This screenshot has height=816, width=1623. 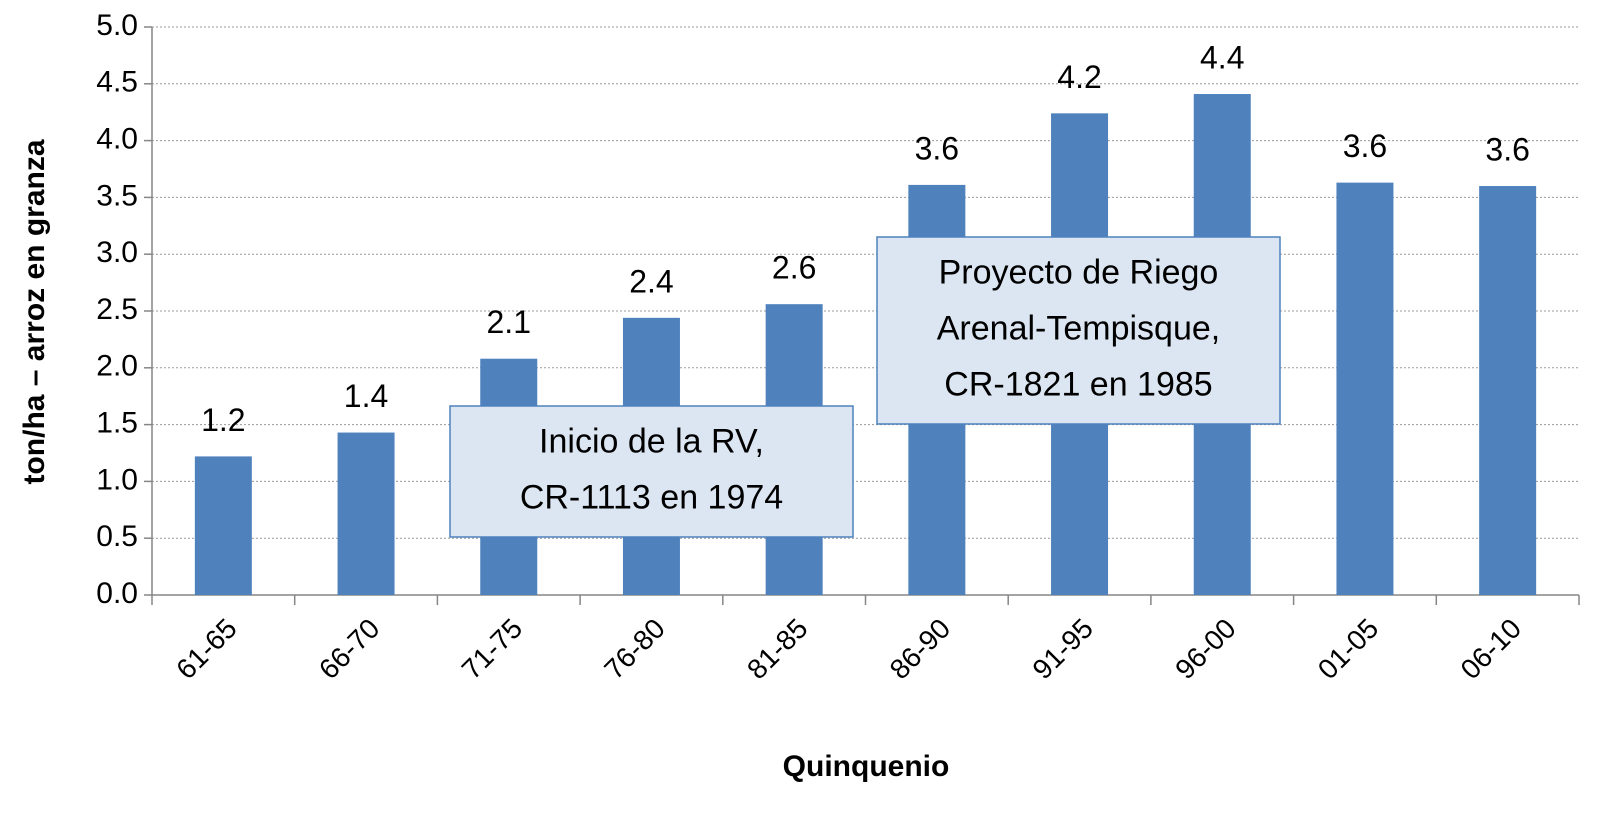 What do you see at coordinates (1491, 649) in the screenshot?
I see `x-tick-label: 06-10` at bounding box center [1491, 649].